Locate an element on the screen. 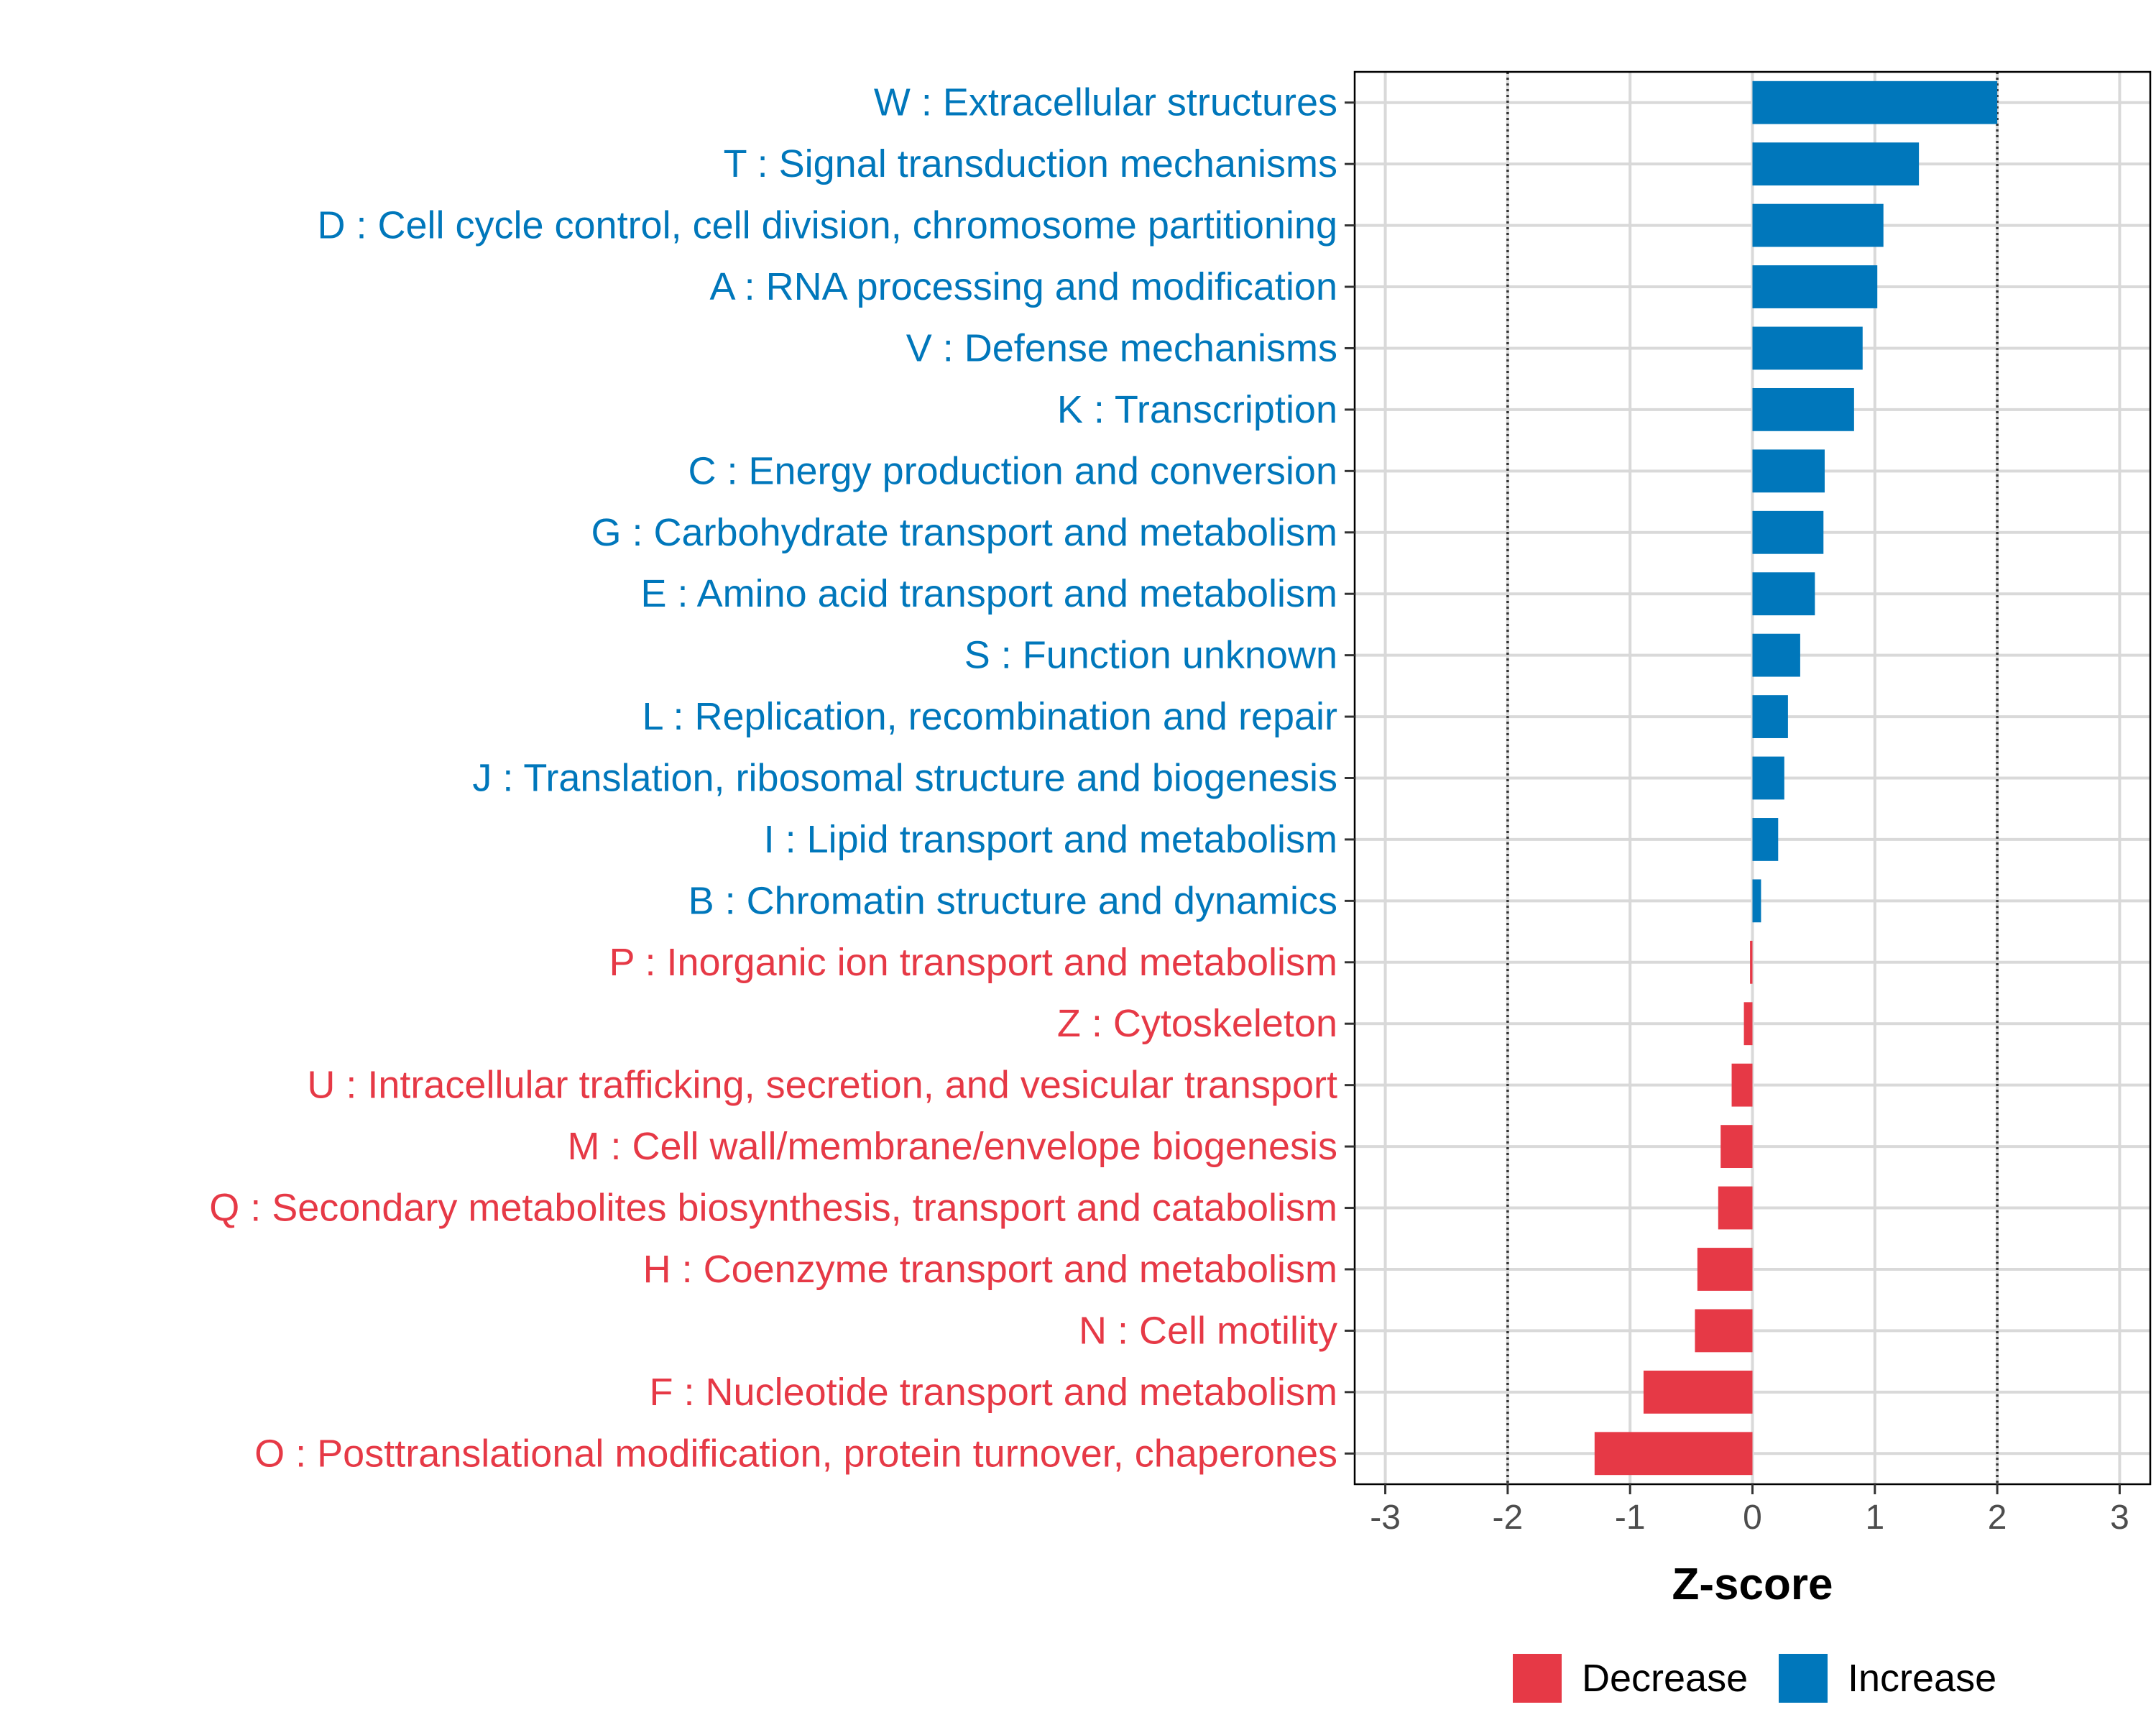 The image size is (2156, 1725). x-tick-label: 1 is located at coordinates (1874, 1518).